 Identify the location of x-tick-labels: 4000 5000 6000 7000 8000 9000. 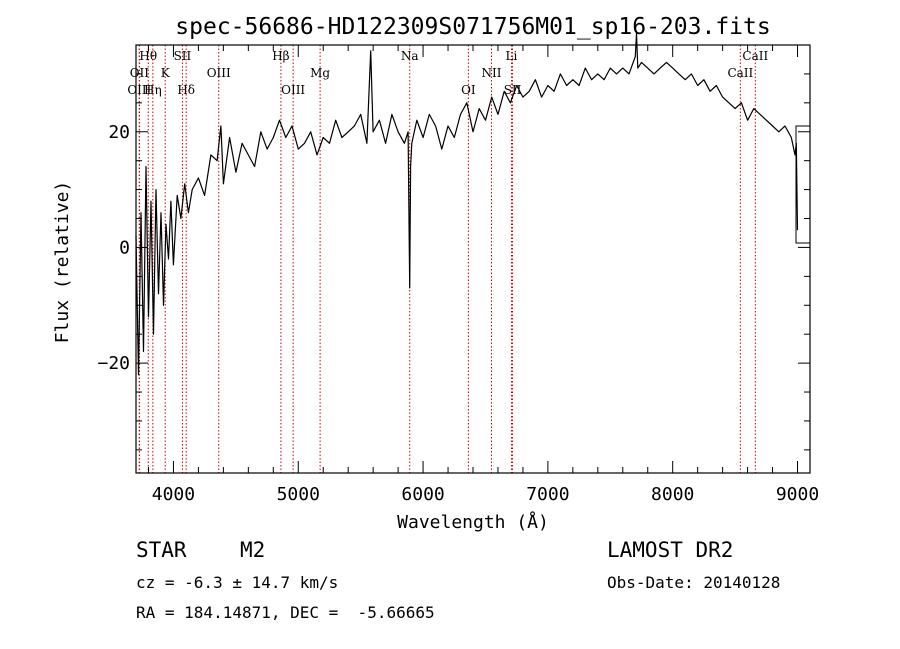
(485, 494).